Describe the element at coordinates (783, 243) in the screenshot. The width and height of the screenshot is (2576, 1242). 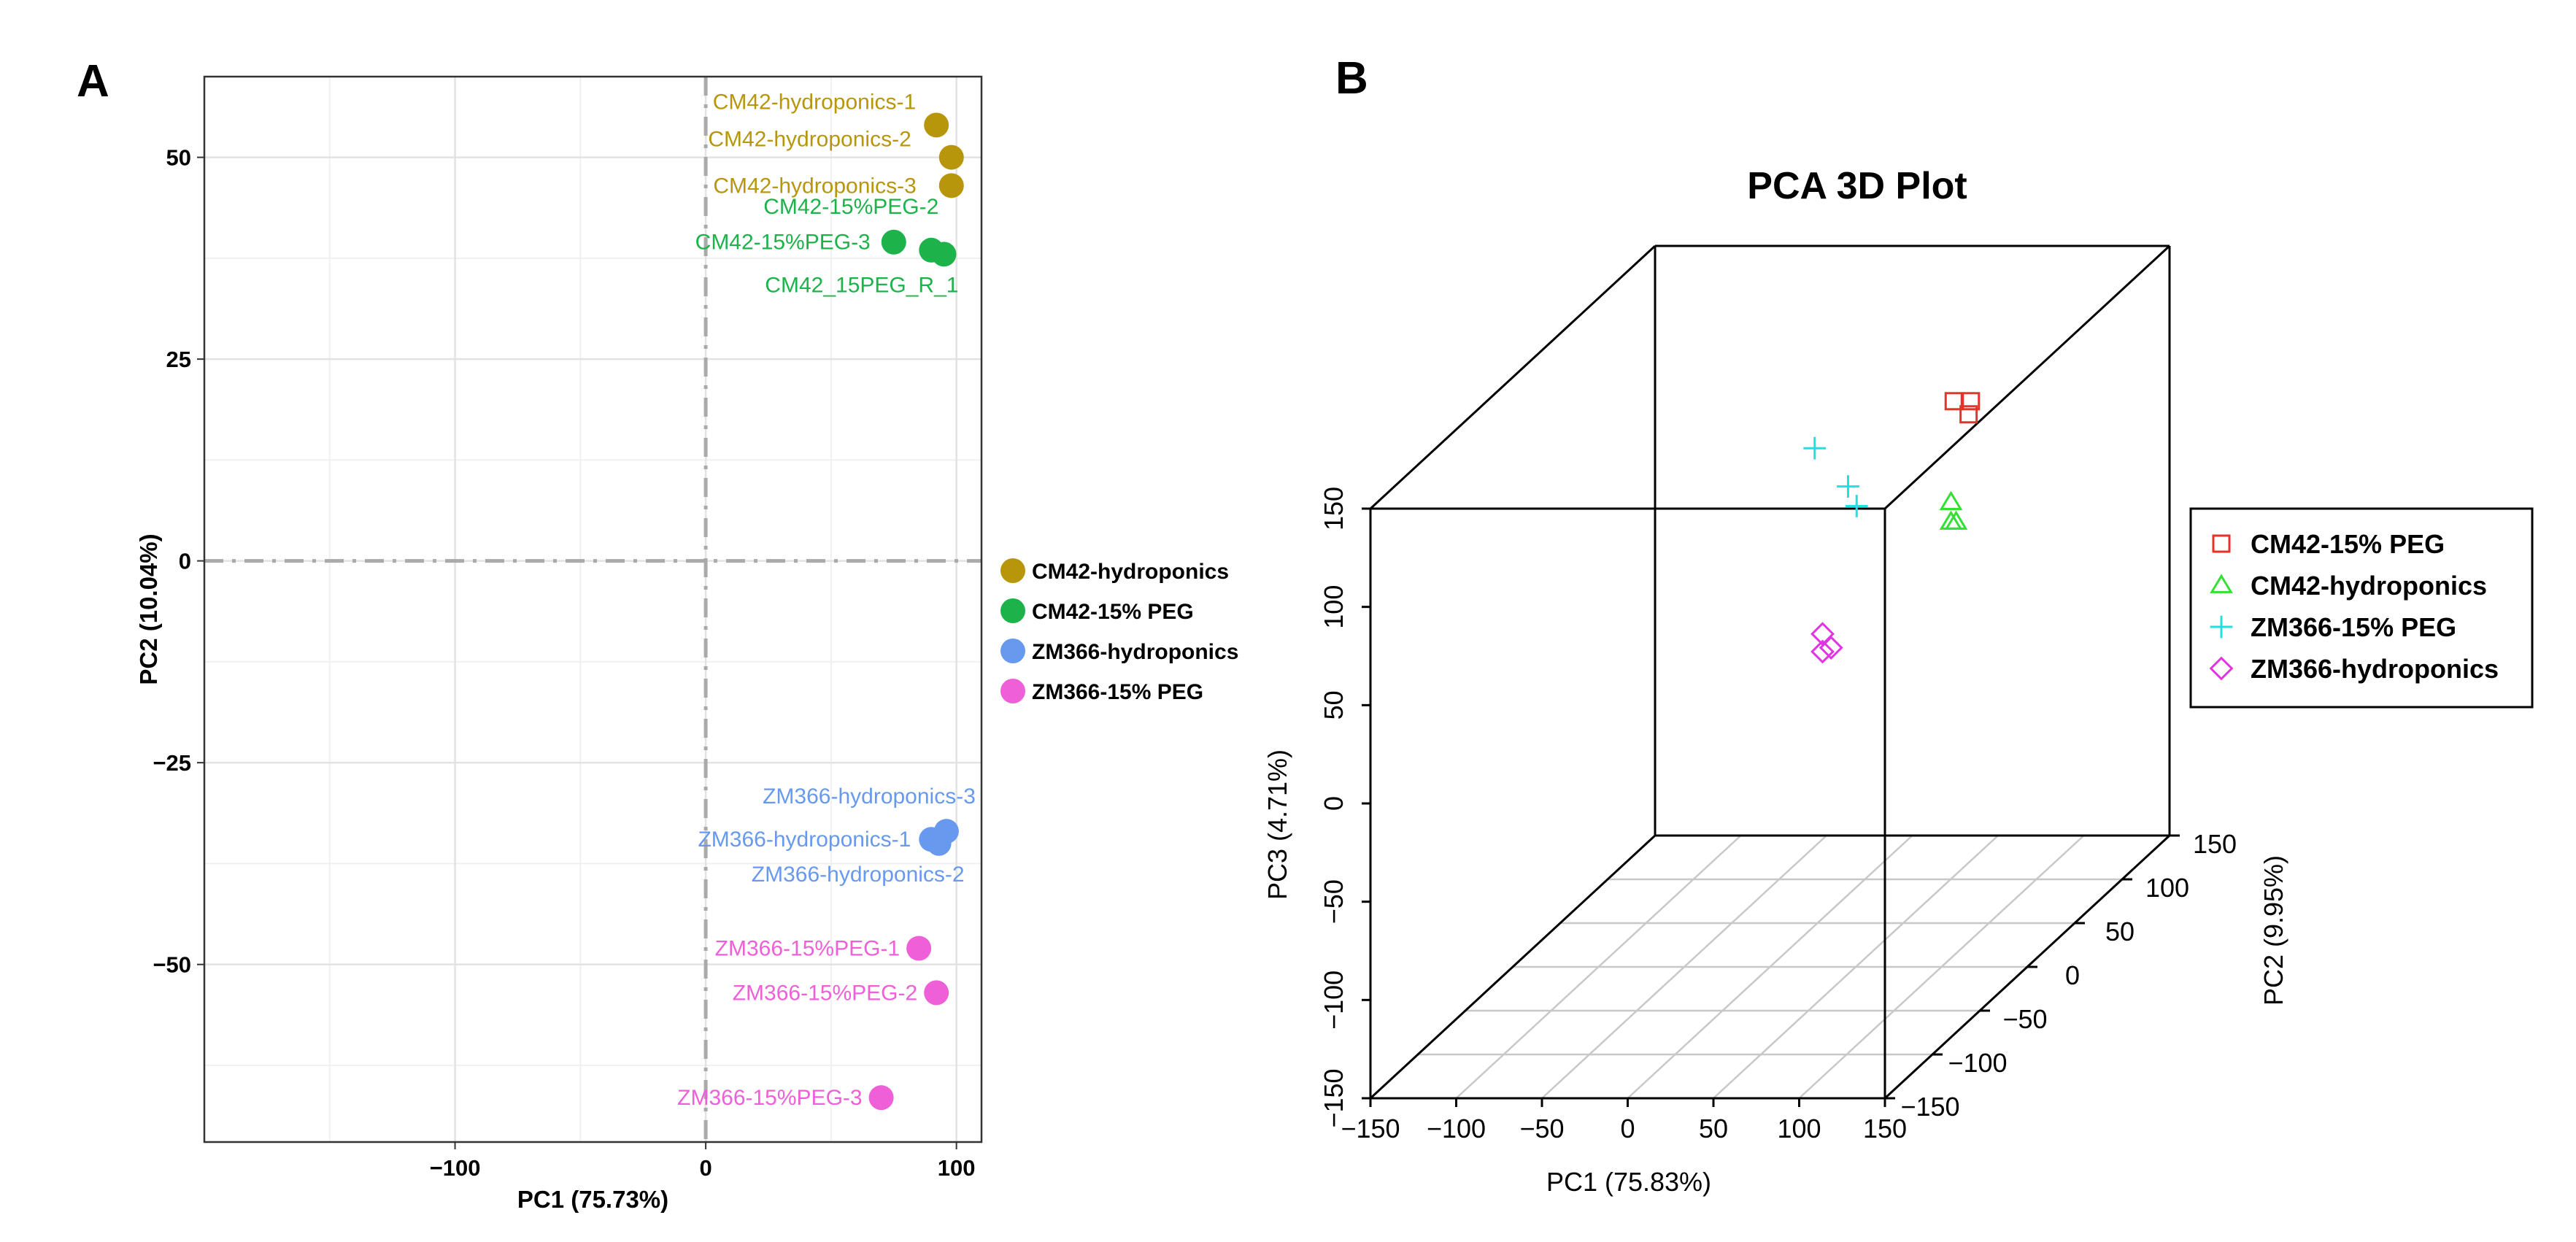
I see `point-label-cm42-15-peg-3: CM42-15%PEG-3` at that location.